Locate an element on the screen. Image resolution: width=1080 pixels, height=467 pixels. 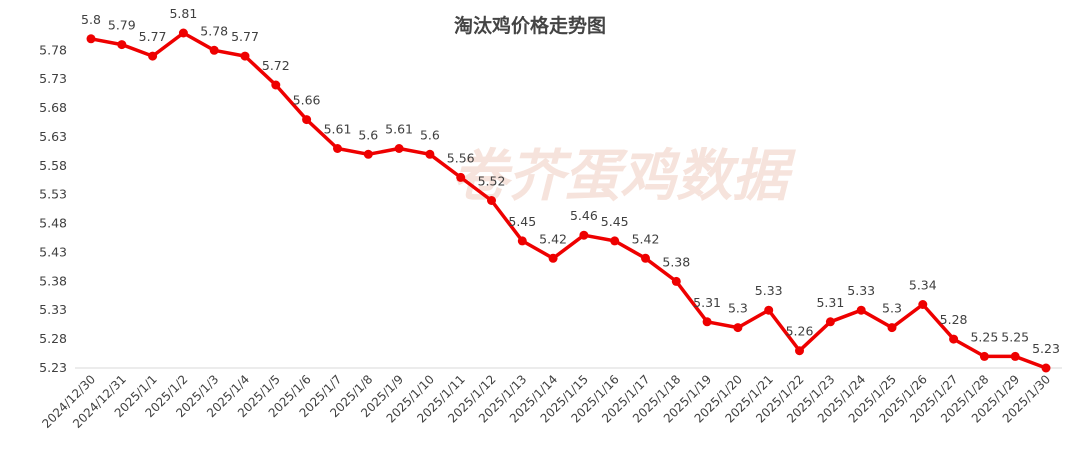
data-label: 5.26 is located at coordinates (800, 331).